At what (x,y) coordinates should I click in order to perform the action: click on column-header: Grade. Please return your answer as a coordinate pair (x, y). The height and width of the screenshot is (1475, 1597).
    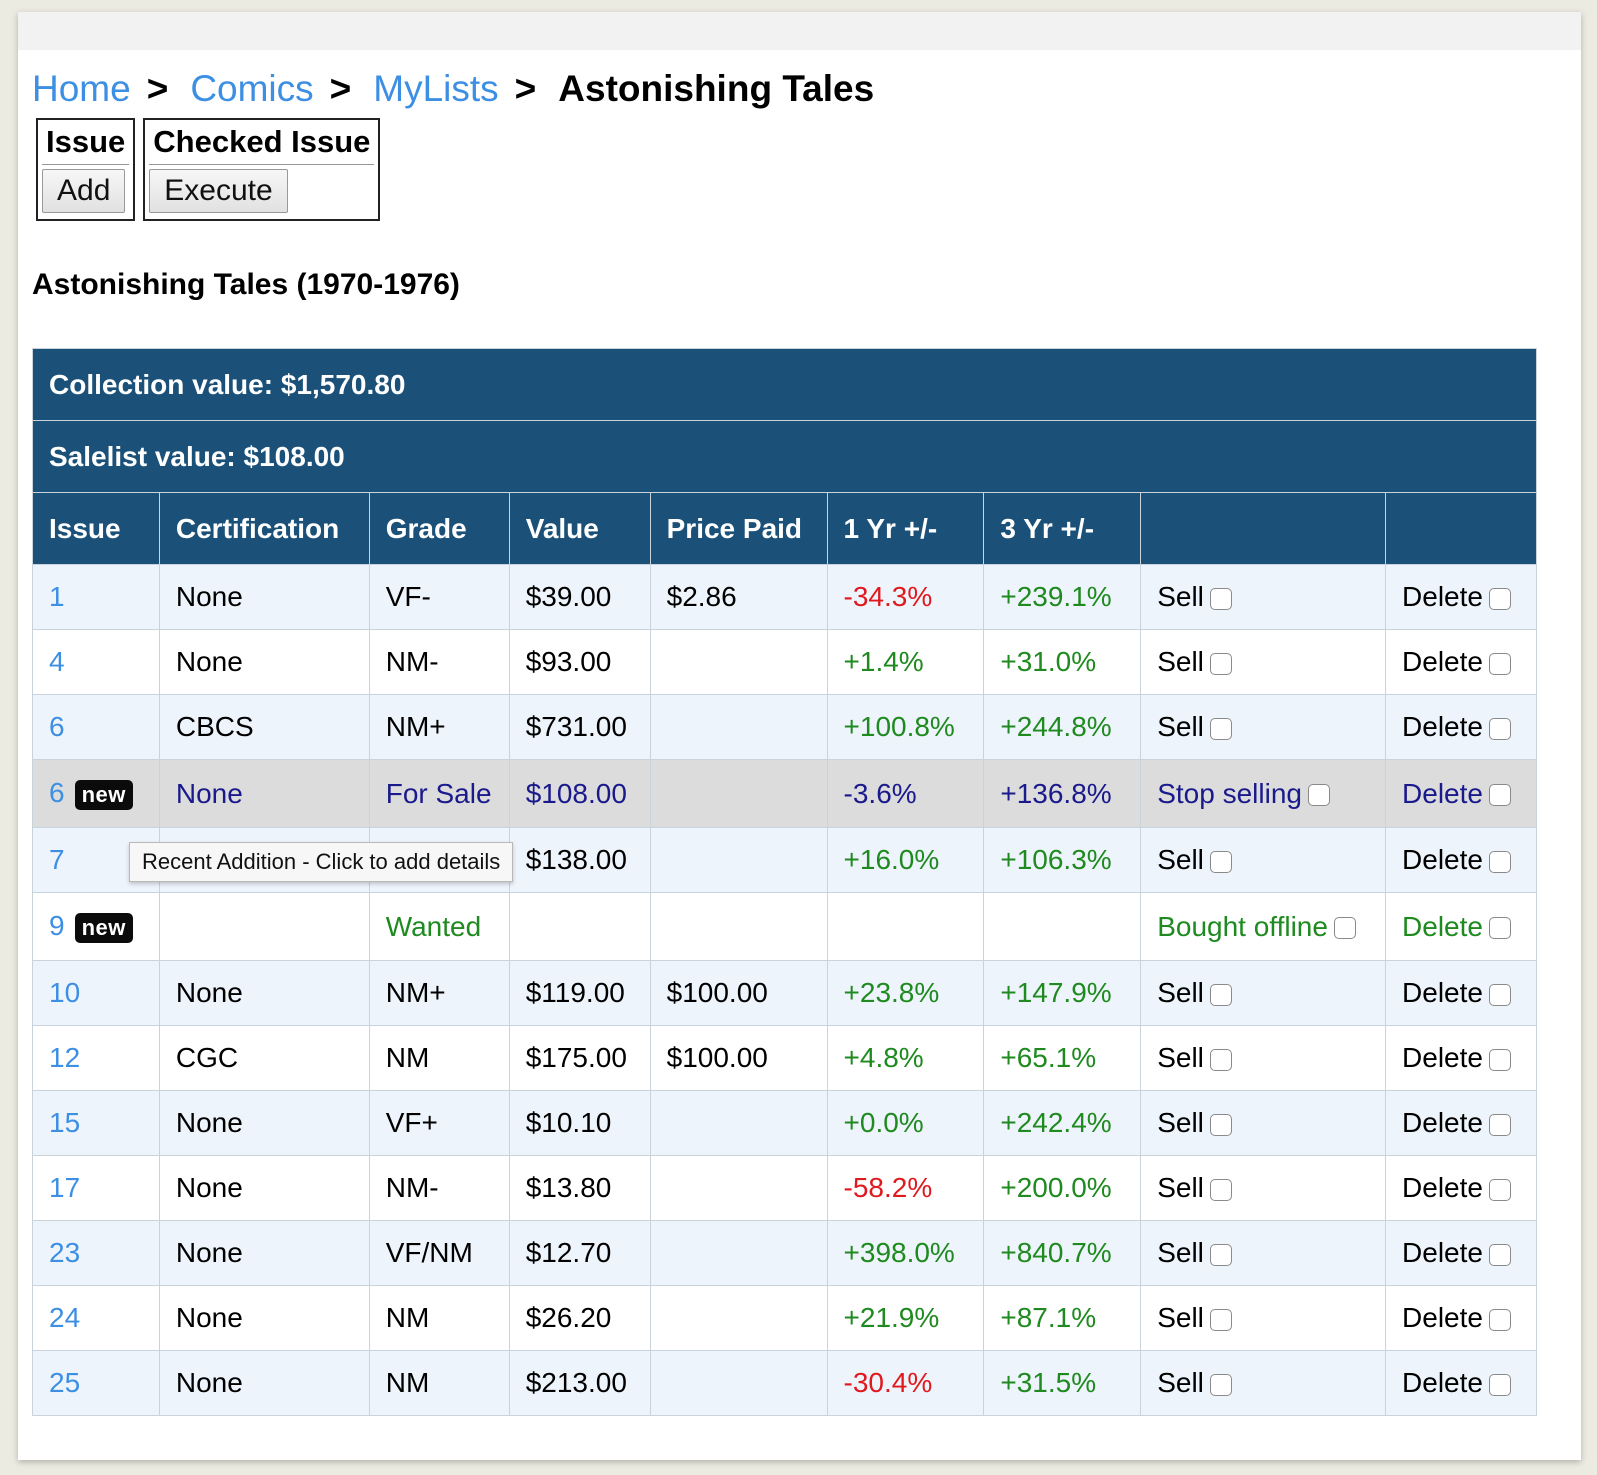
    Looking at the image, I should click on (439, 528).